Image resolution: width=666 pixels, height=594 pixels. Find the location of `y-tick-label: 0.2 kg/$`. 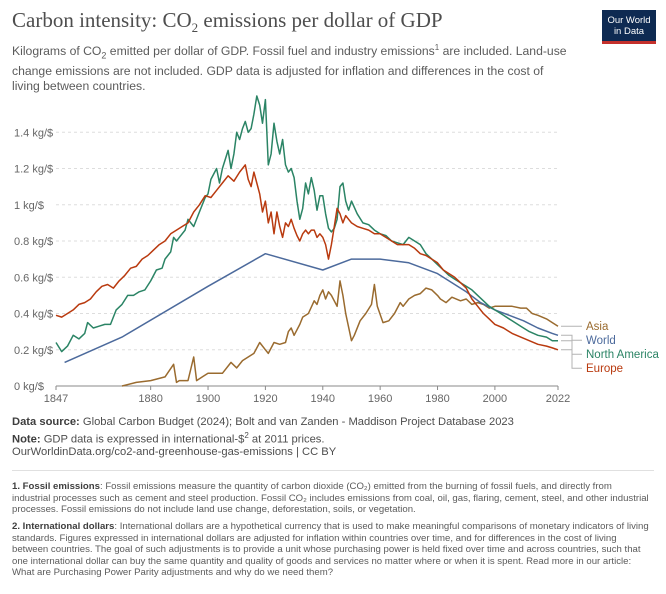

y-tick-label: 0.2 kg/$ is located at coordinates (33, 351).